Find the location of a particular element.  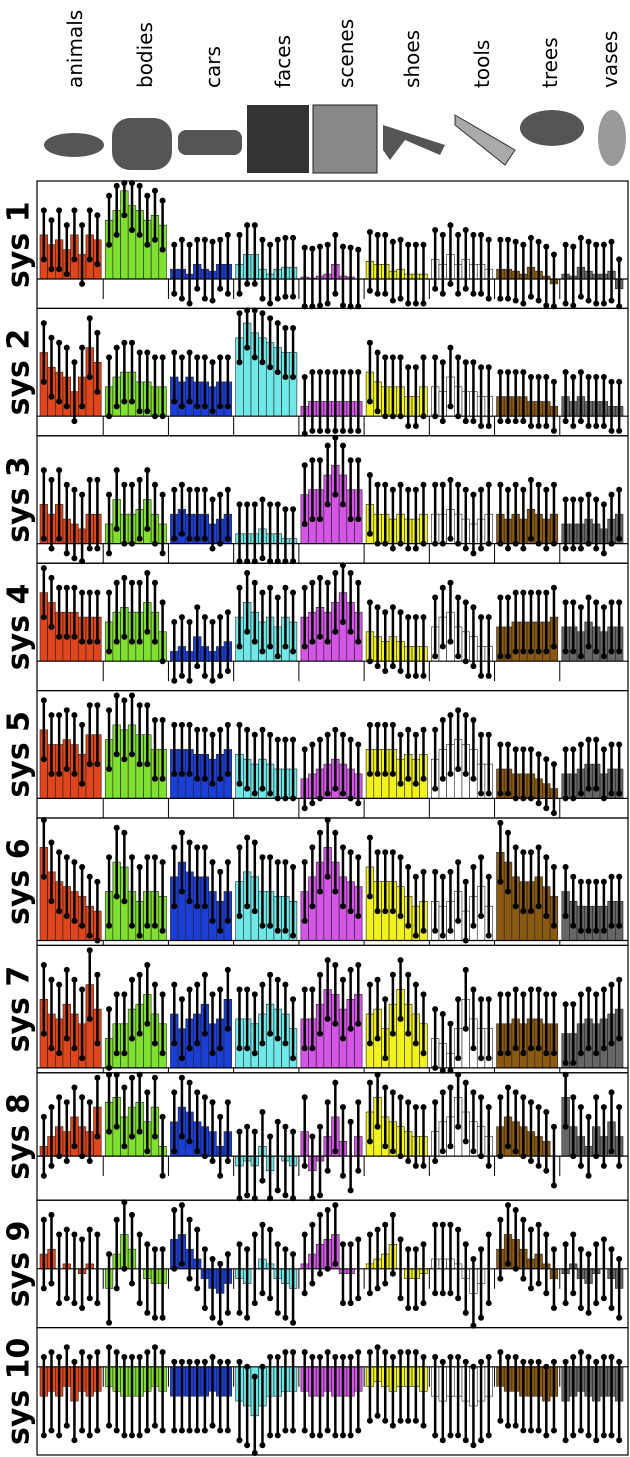

icon-trees is located at coordinates (552, 128).